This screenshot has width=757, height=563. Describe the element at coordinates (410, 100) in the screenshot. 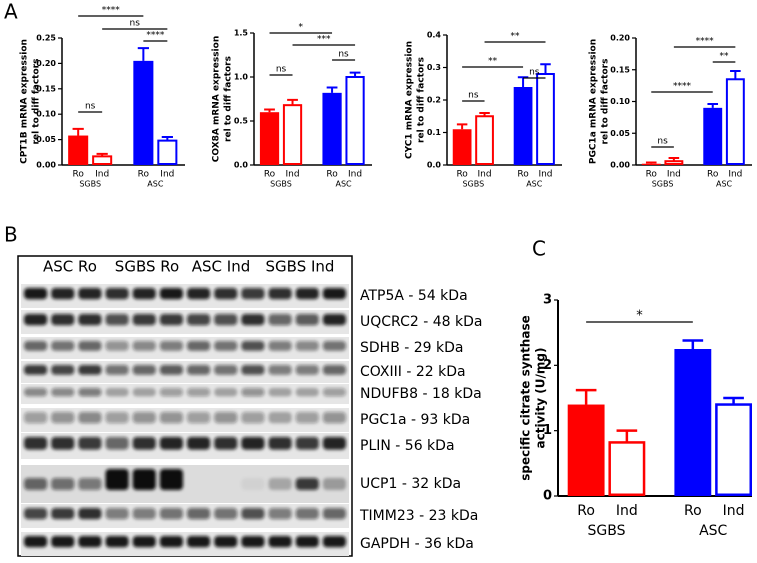

I see `y-axis-label: CYC1 mRNA expression` at that location.